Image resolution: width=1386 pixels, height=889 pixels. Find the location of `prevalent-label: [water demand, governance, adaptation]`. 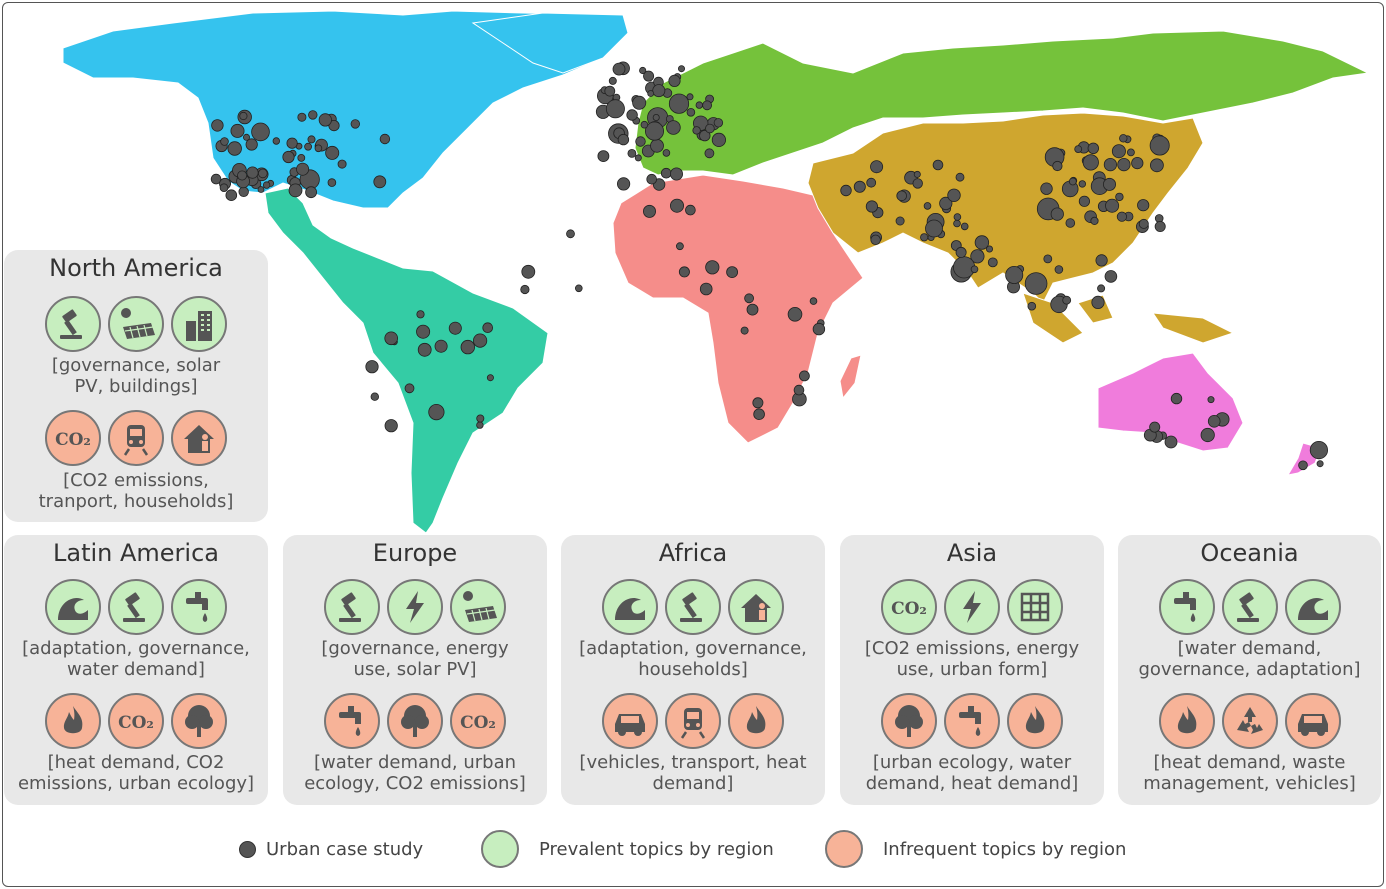

prevalent-label: [water demand, governance, adaptation] is located at coordinates (1249, 659).